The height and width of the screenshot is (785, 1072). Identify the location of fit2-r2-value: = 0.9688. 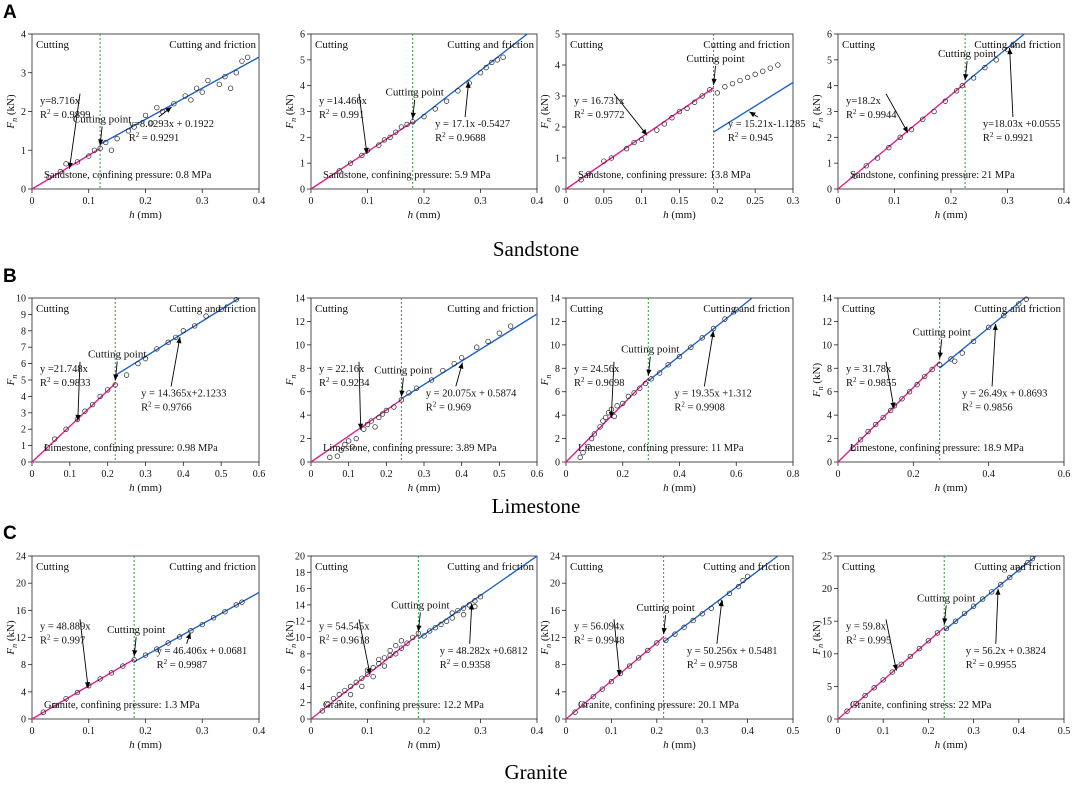
(466, 138).